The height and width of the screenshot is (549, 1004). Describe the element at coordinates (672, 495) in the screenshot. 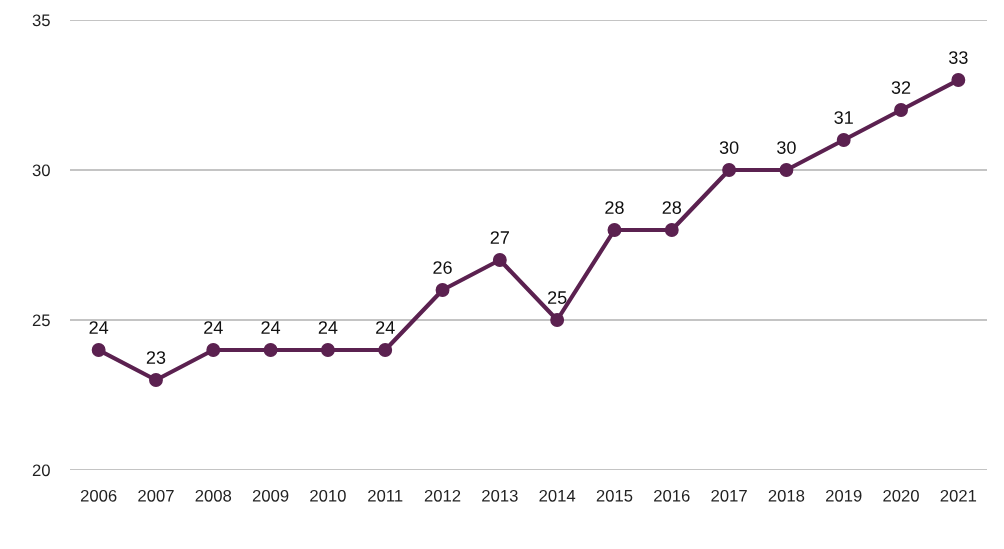

I see `x-tick-label: 2016` at that location.